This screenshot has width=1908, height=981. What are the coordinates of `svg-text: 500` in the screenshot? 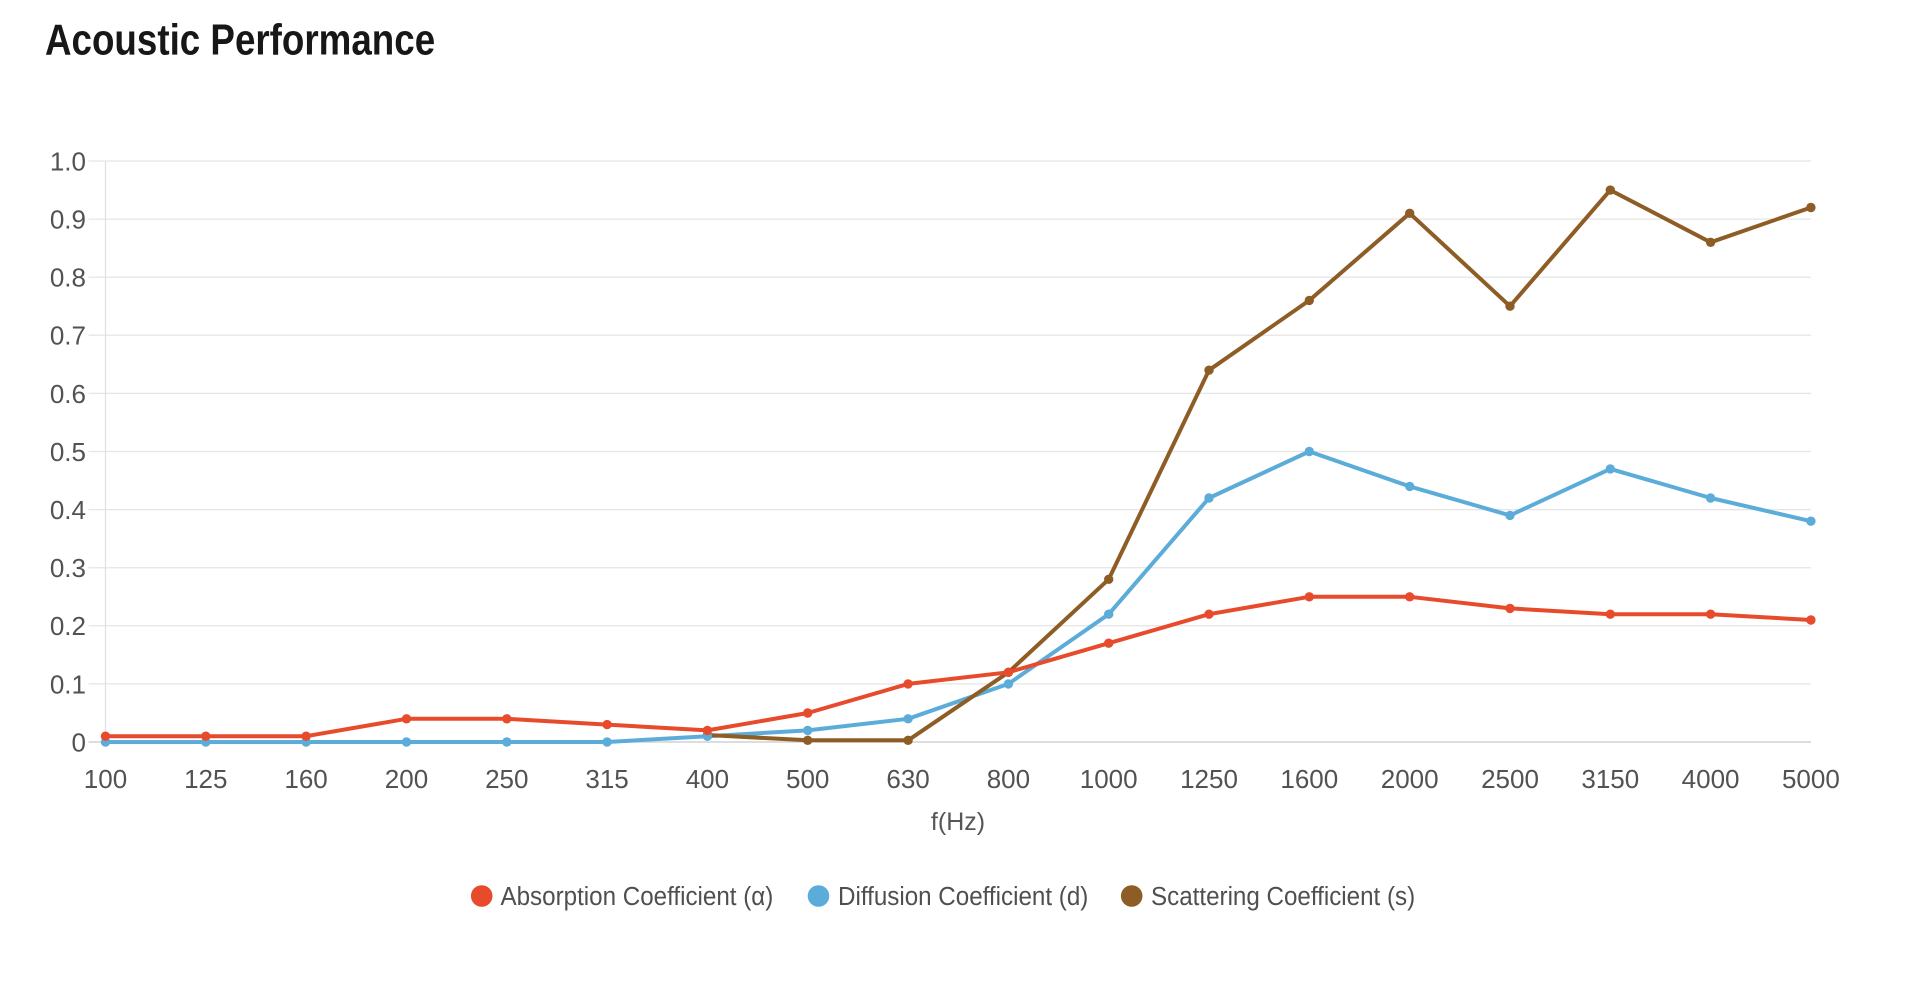 It's located at (807, 779).